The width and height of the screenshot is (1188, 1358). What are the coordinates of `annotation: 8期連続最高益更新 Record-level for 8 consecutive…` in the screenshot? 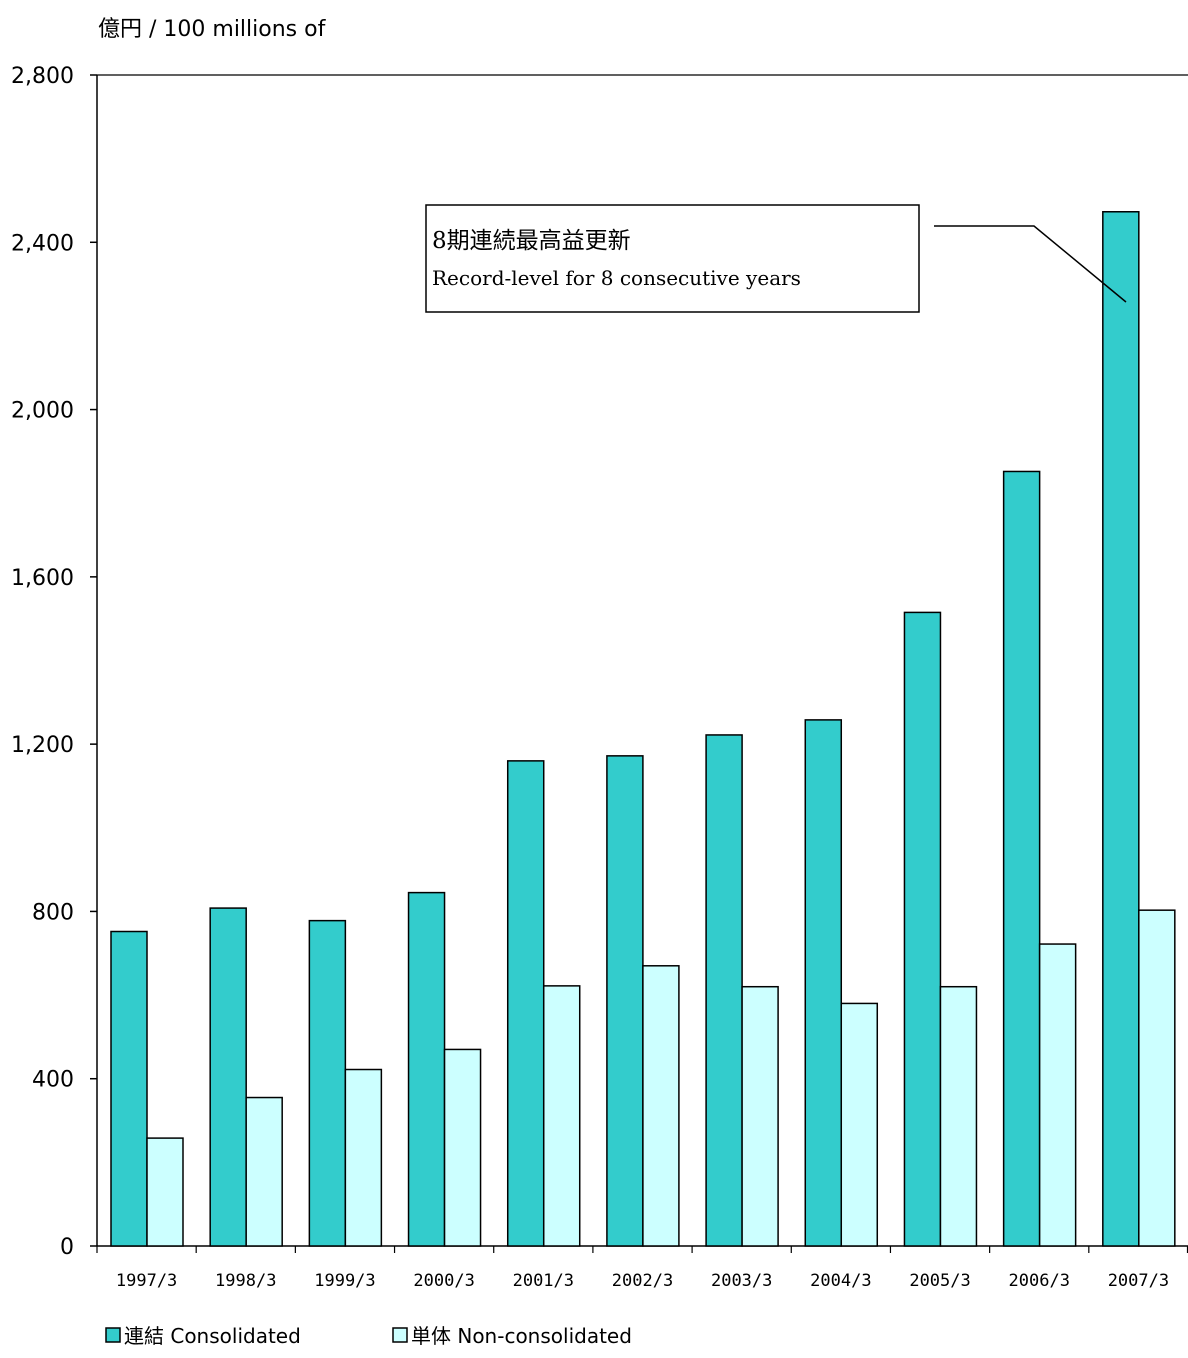 It's located at (776, 258).